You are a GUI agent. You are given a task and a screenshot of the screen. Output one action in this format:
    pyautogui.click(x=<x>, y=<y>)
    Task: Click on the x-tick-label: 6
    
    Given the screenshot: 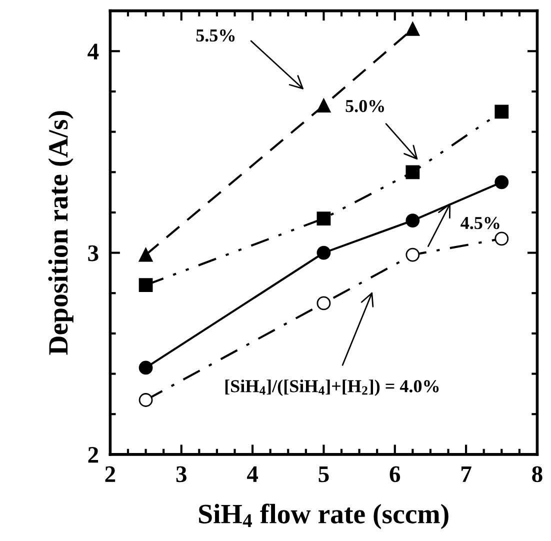 What is the action you would take?
    pyautogui.click(x=395, y=474)
    